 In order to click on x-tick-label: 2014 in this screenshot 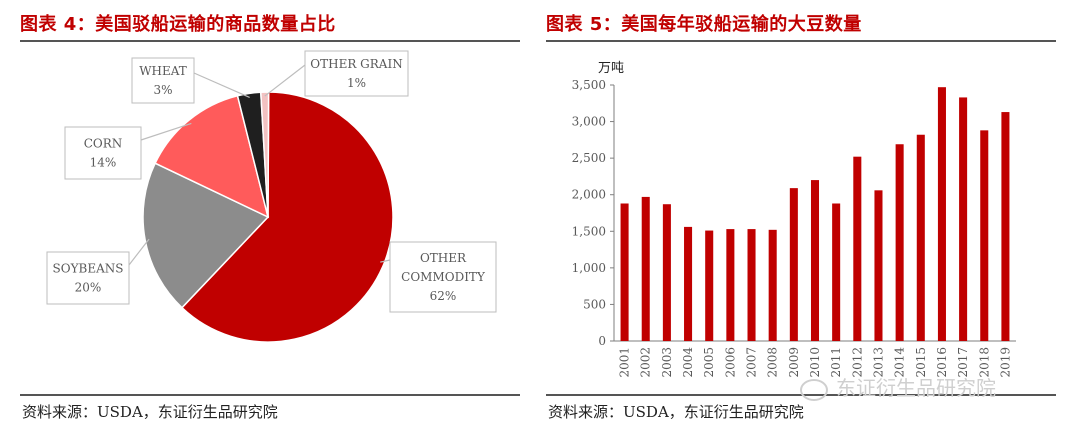, I will do `click(900, 362)`.